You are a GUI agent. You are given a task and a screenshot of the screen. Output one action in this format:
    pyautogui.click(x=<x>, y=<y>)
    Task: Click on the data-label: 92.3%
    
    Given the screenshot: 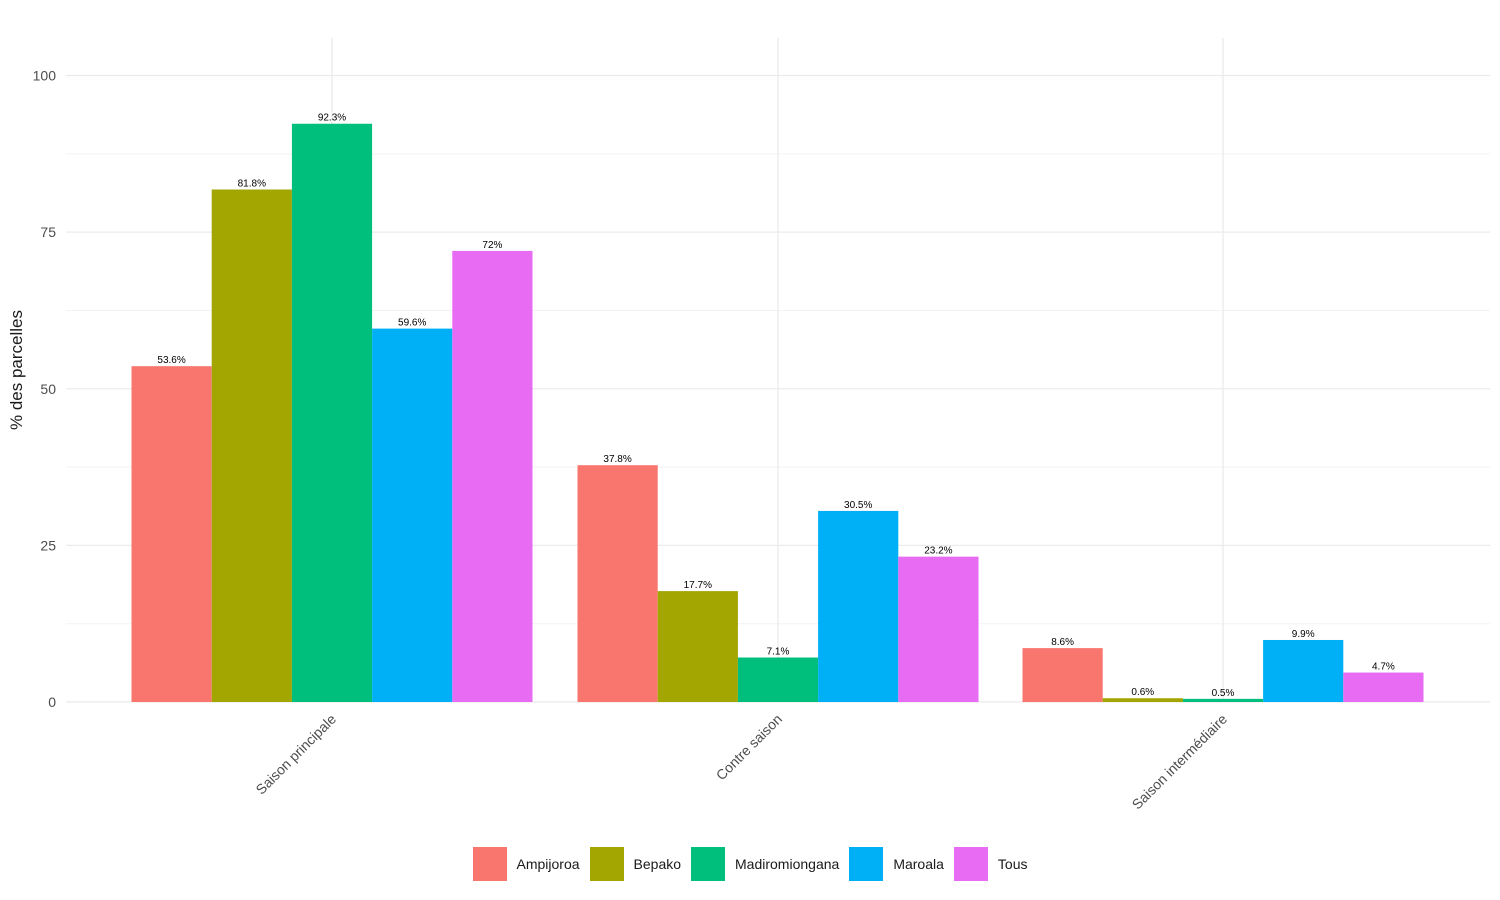 What is the action you would take?
    pyautogui.click(x=332, y=118)
    